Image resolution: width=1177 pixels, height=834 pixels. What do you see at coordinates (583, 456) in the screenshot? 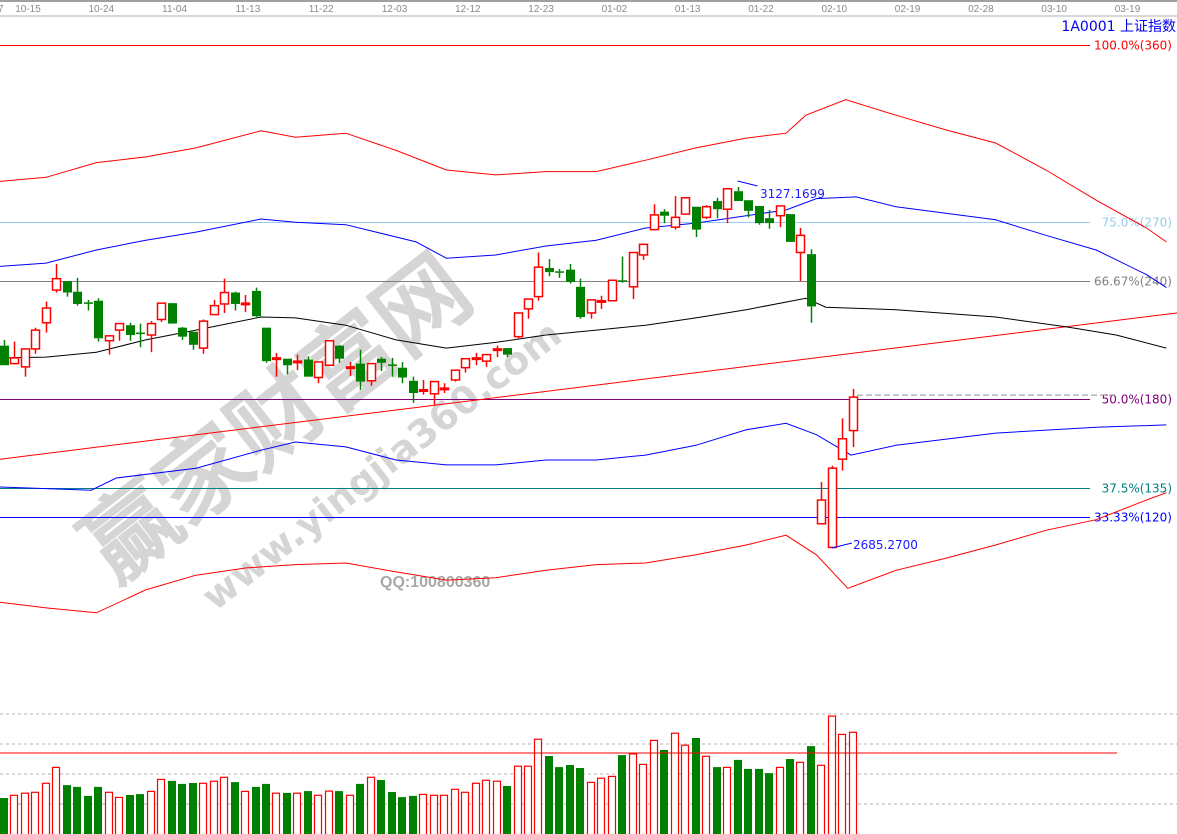
I see `lower-mid-curve` at bounding box center [583, 456].